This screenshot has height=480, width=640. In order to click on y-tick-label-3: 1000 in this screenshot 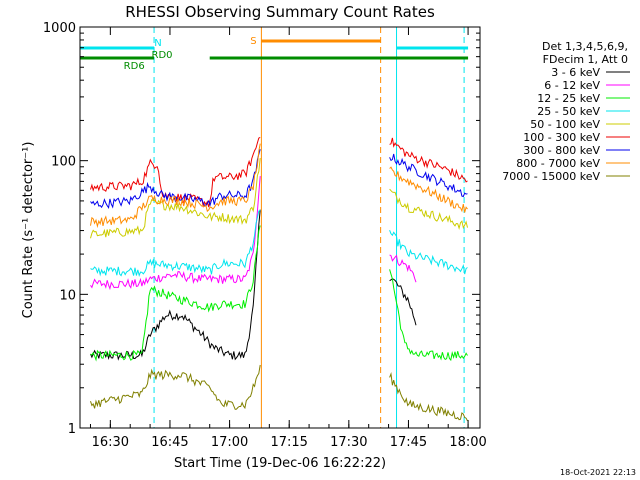, I will do `click(59, 28)`.